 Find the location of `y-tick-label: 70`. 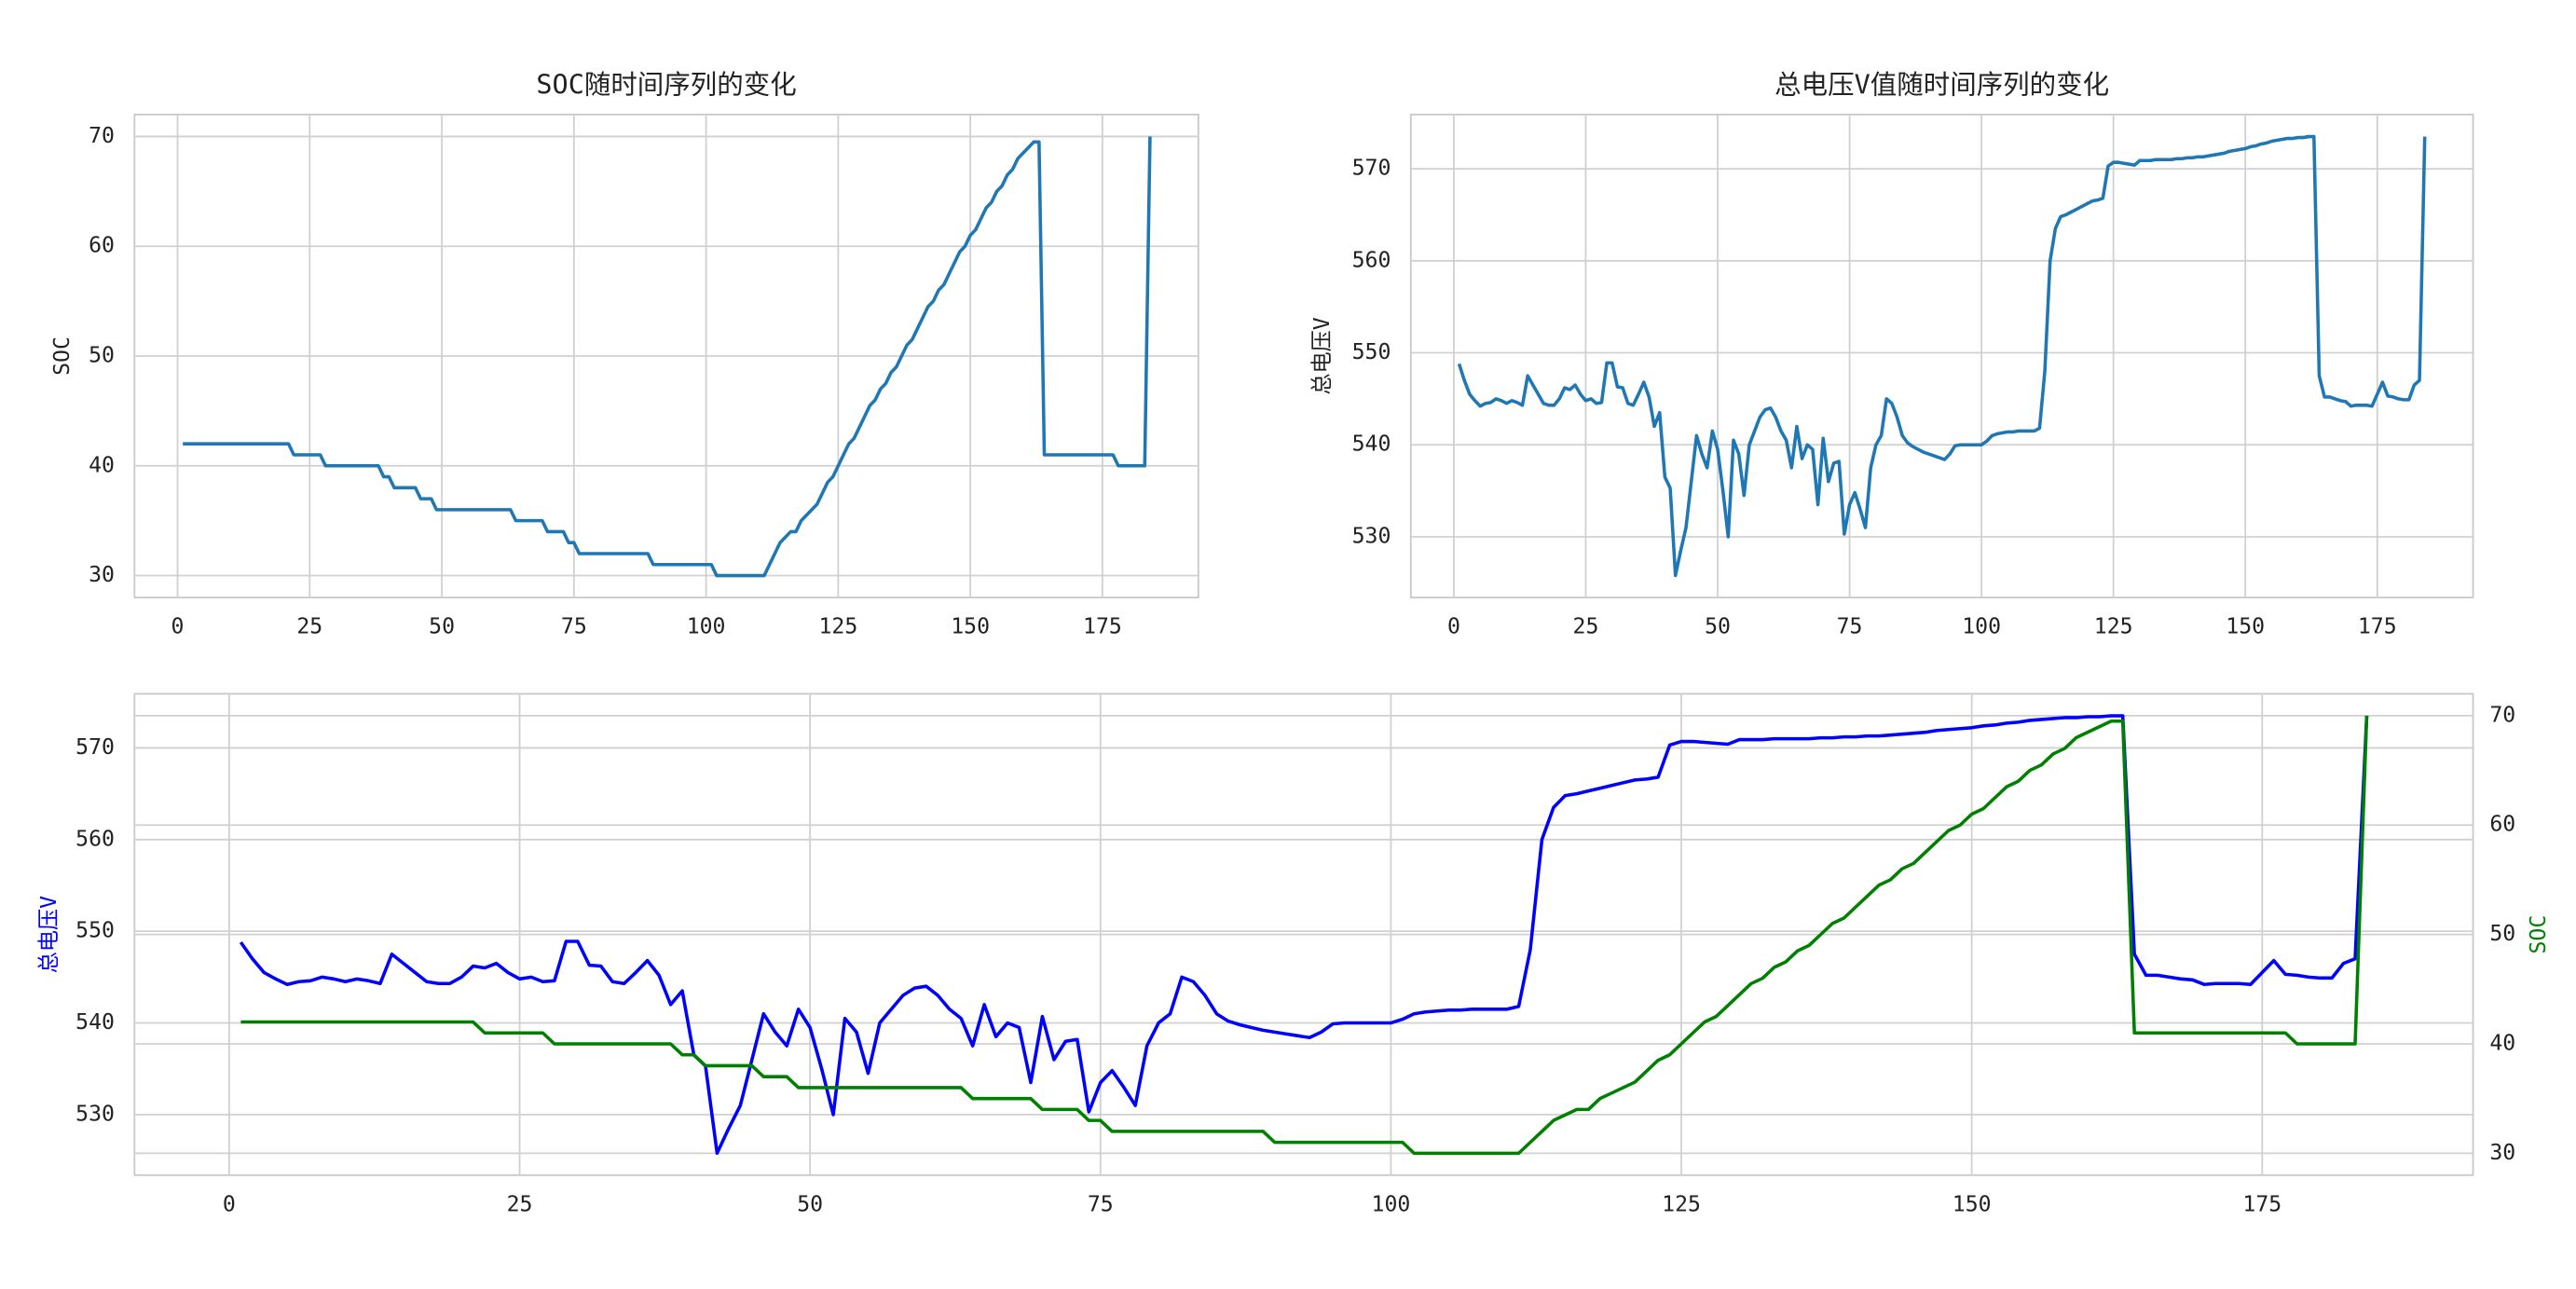

y-tick-label: 70 is located at coordinates (102, 136).